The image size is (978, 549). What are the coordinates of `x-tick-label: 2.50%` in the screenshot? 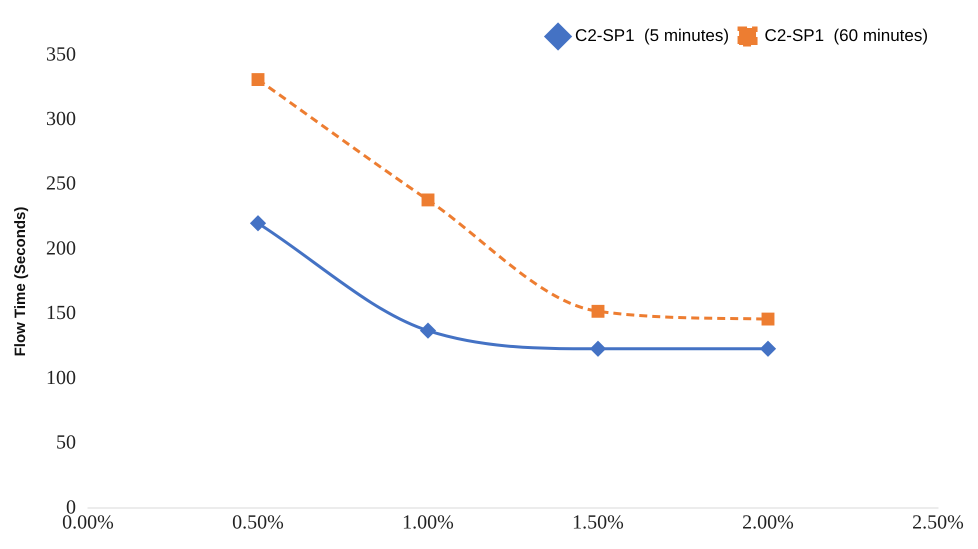 It's located at (938, 522).